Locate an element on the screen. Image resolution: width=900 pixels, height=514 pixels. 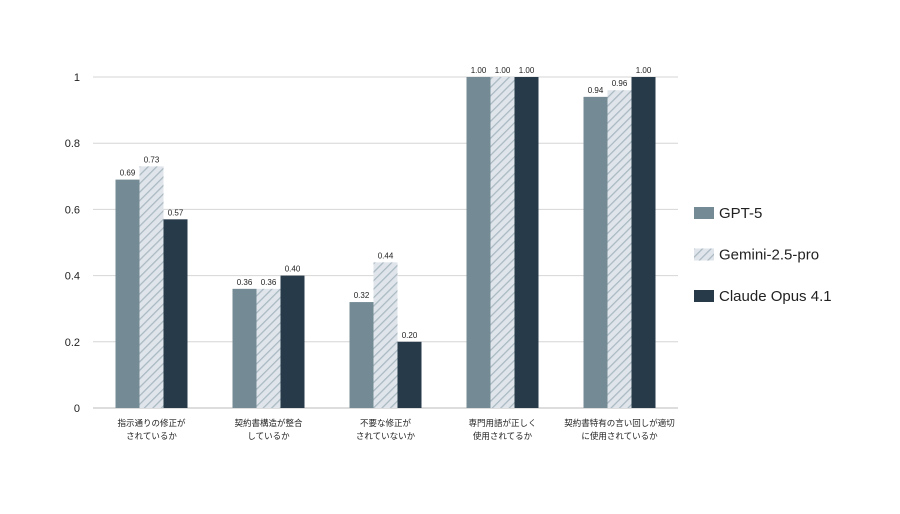
data-label: 0.96 is located at coordinates (620, 83).